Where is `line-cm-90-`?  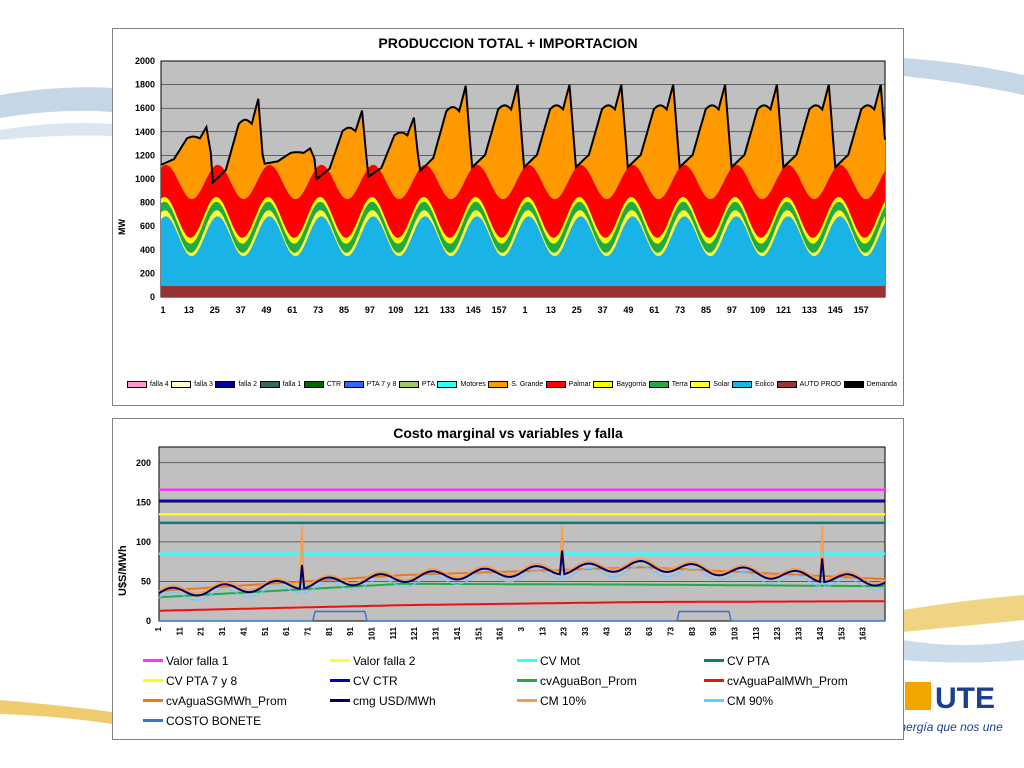
line-cm-90- is located at coordinates (522, 578).